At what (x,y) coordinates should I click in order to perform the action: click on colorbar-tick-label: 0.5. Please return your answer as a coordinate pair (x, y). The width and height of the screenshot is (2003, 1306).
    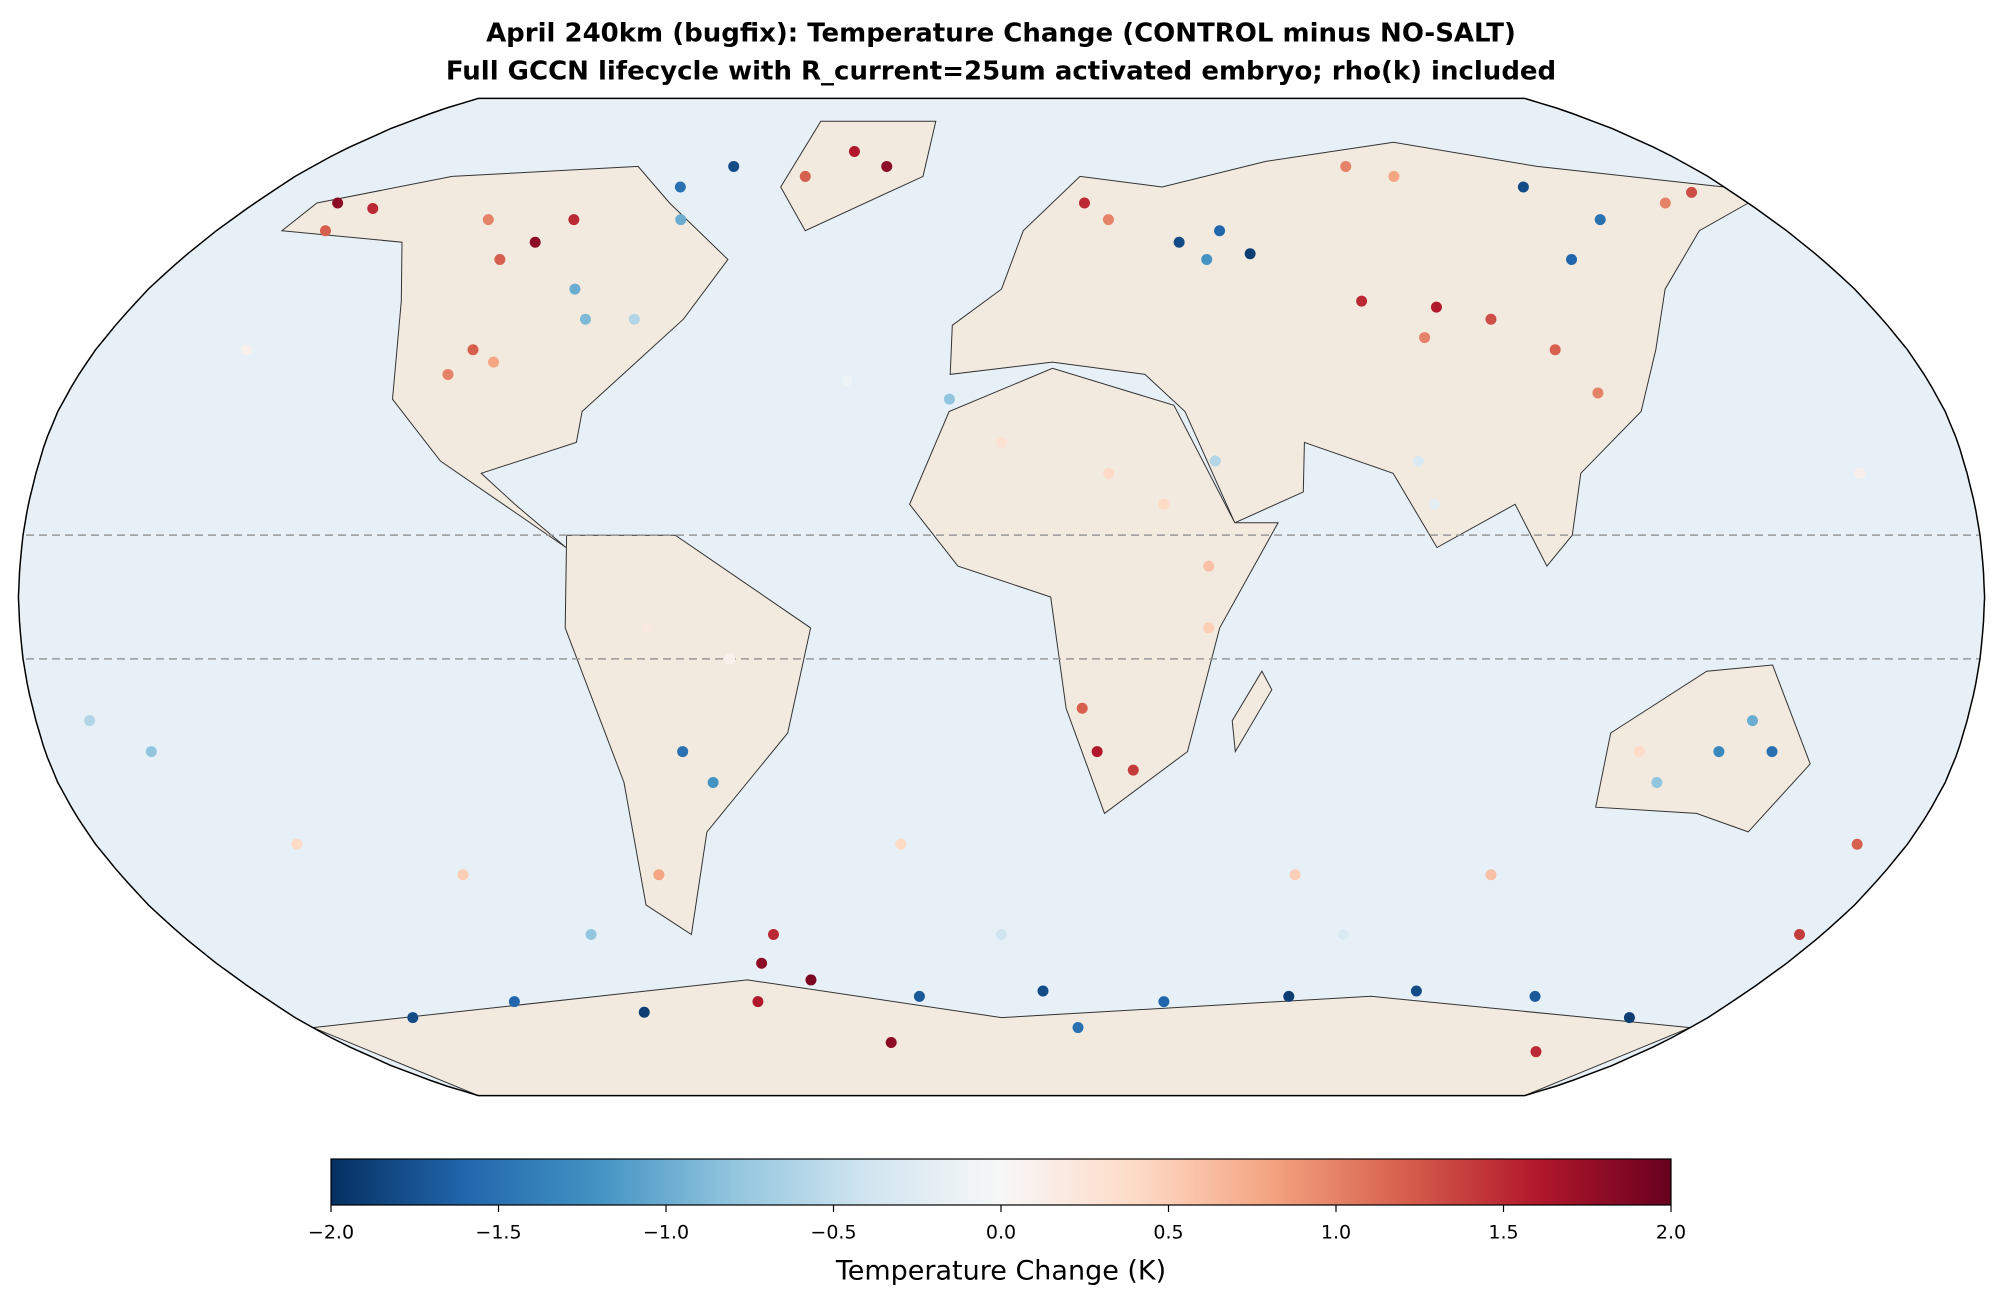
    Looking at the image, I should click on (1168, 1233).